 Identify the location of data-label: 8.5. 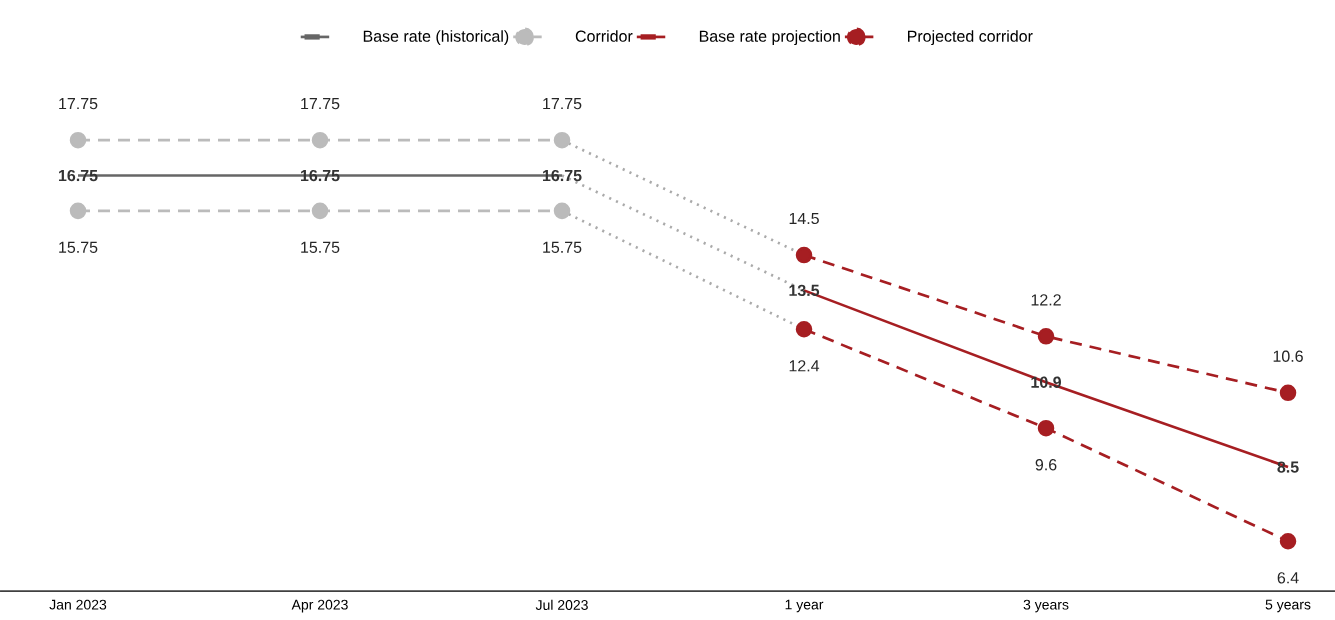
(1288, 467).